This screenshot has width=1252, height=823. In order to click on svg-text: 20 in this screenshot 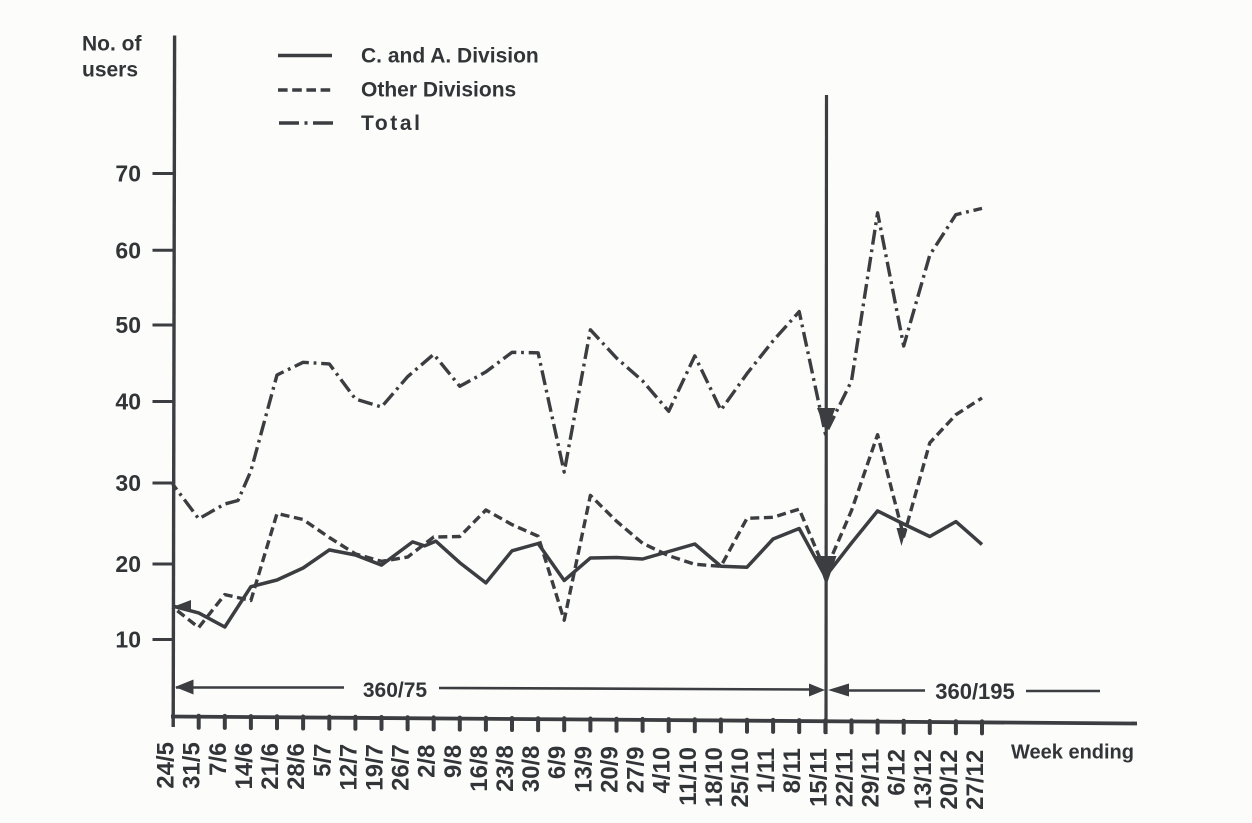, I will do `click(128, 564)`.